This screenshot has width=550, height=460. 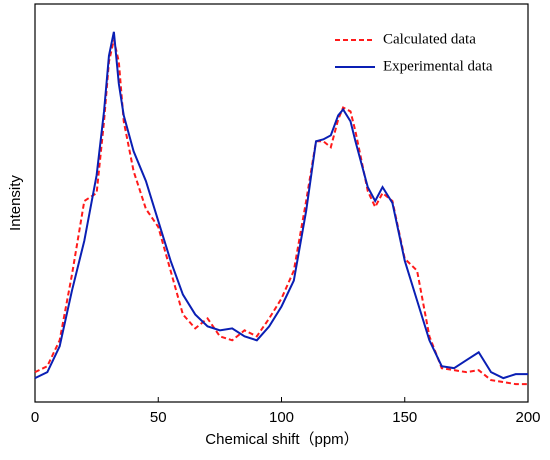 What do you see at coordinates (429, 39) in the screenshot?
I see `legend-label: Calculated data` at bounding box center [429, 39].